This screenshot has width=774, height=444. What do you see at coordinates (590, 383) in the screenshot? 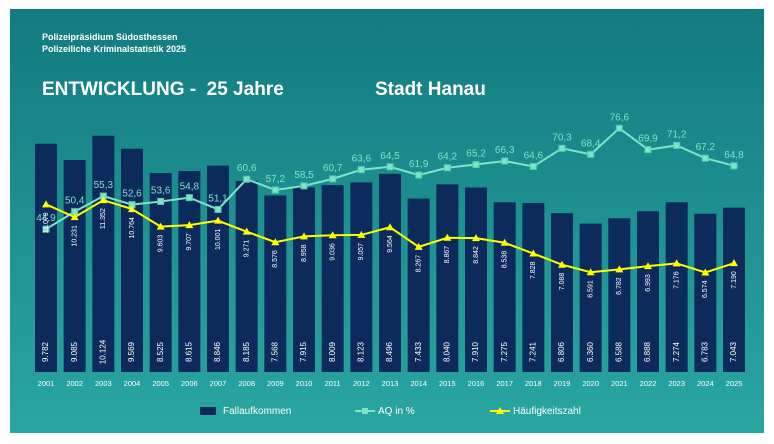
I see `x-tick-label: 2020` at bounding box center [590, 383].